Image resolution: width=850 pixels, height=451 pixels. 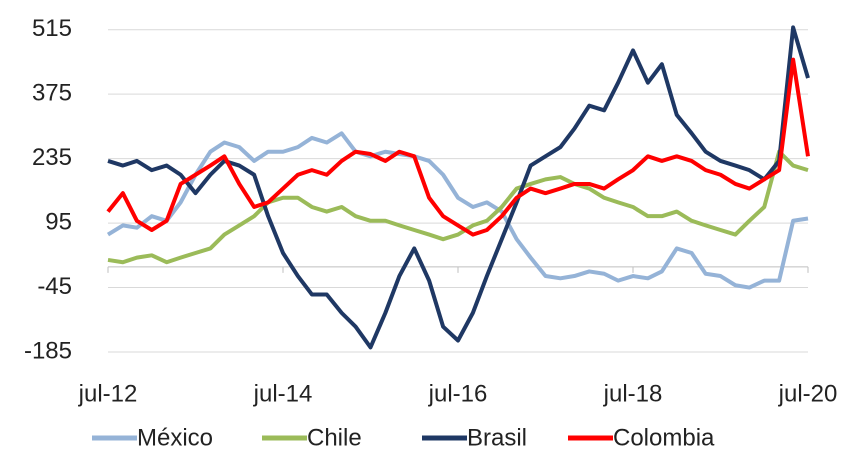 What do you see at coordinates (808, 393) in the screenshot?
I see `x-tick-label: jul-20` at bounding box center [808, 393].